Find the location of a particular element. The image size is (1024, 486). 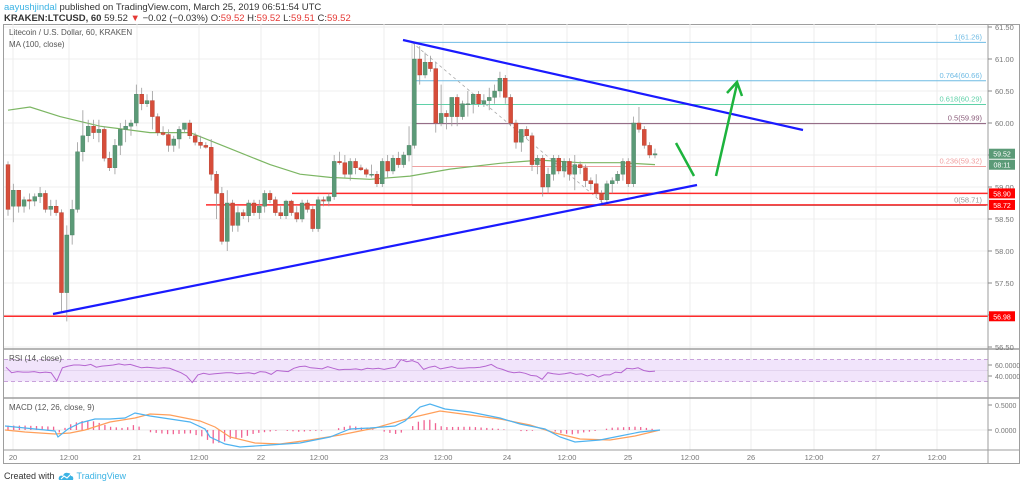

svg-text: 0.618(60.29) is located at coordinates (960, 98).